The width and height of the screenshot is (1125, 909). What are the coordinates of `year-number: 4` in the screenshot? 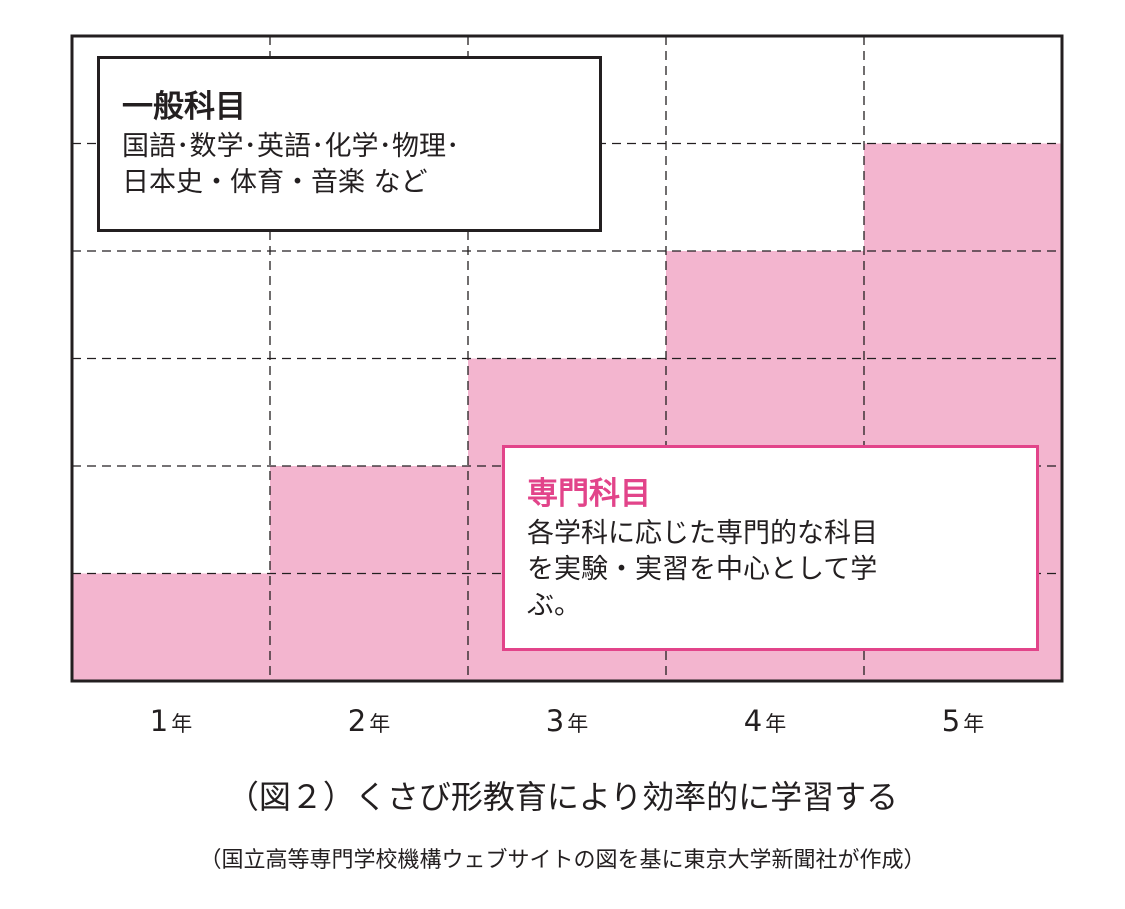 It's located at (753, 721).